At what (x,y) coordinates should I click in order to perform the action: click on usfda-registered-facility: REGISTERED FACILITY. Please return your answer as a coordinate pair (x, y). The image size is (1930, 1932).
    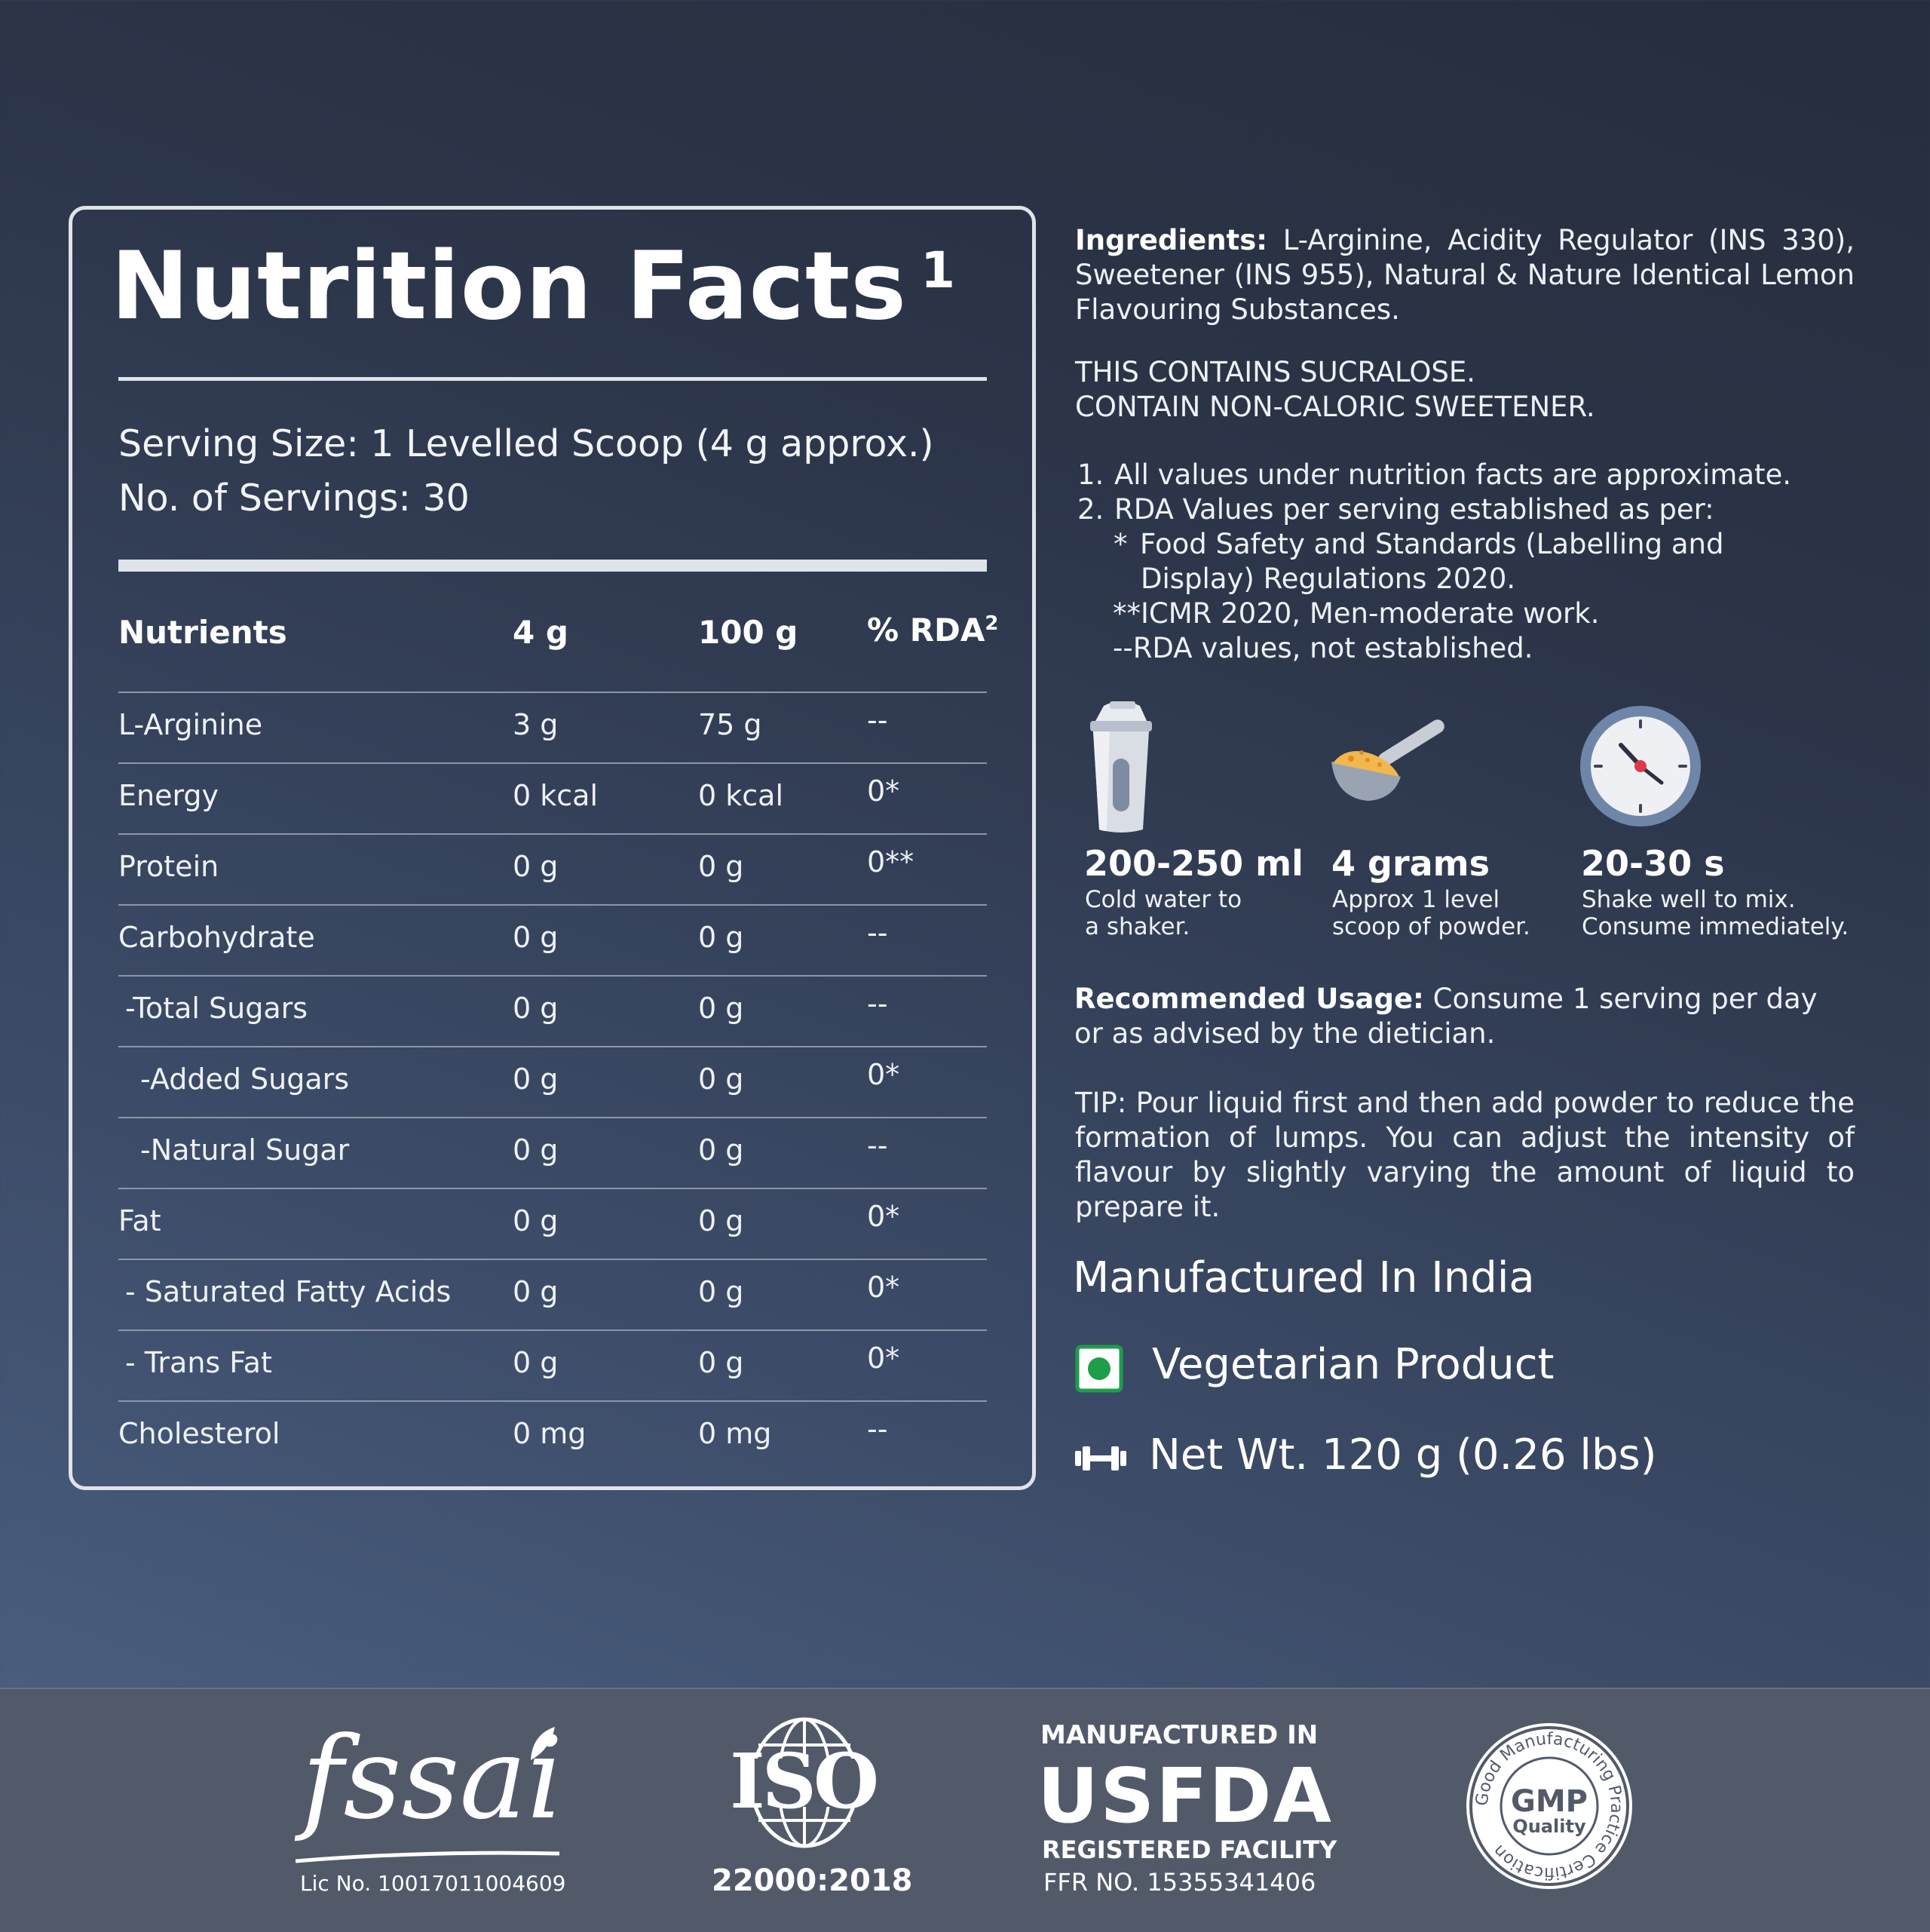
    Looking at the image, I should click on (1189, 1849).